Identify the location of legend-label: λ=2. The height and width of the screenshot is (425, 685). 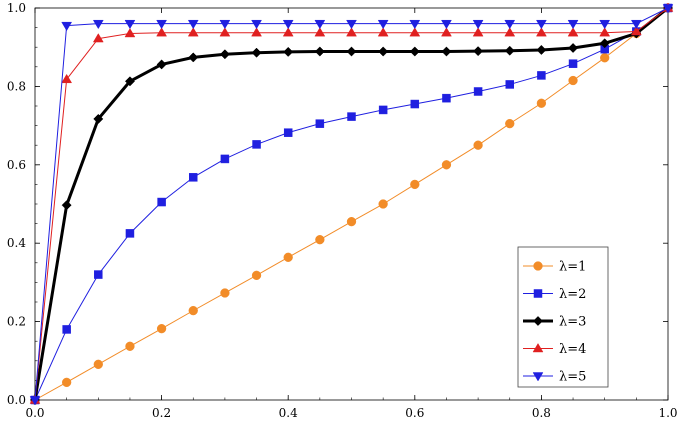
(572, 294).